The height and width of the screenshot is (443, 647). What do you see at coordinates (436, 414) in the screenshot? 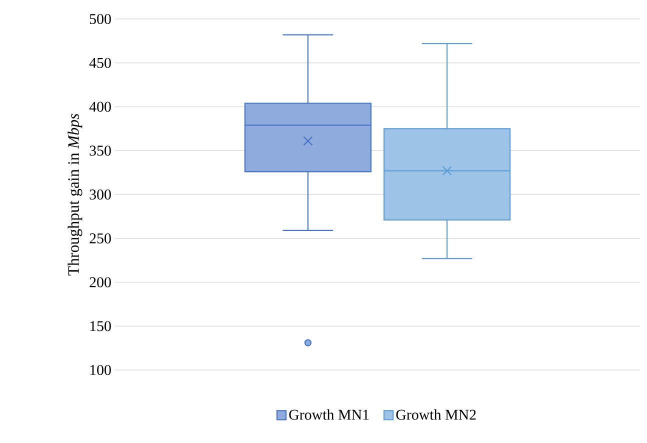
I see `legend-label: Growth MN2` at bounding box center [436, 414].